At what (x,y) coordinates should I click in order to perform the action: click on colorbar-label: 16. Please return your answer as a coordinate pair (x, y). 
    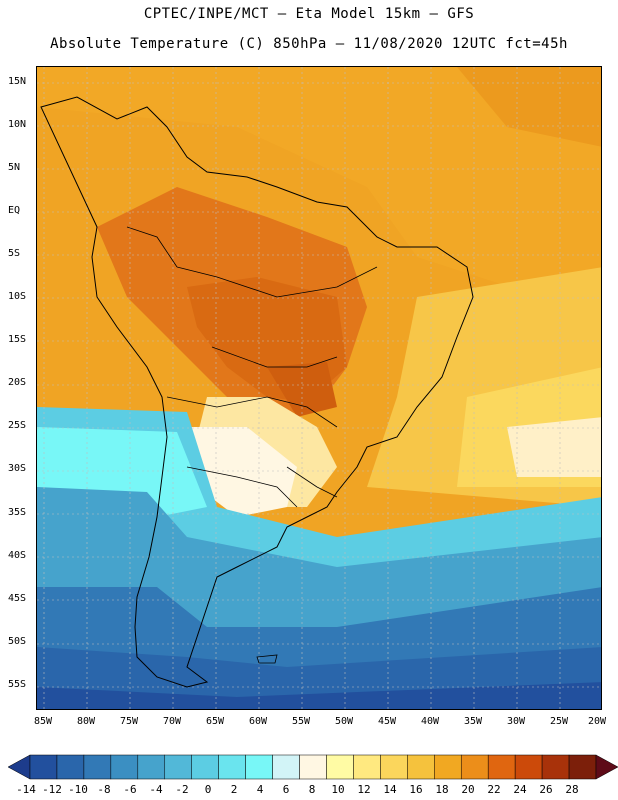
    Looking at the image, I should click on (416, 789).